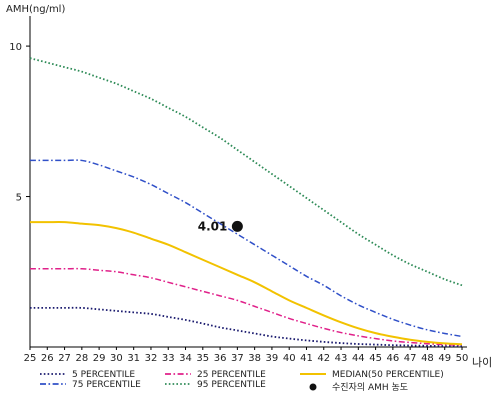 This screenshot has width=500, height=400. Describe the element at coordinates (19, 198) in the screenshot. I see `y-tick-label: 5` at that location.